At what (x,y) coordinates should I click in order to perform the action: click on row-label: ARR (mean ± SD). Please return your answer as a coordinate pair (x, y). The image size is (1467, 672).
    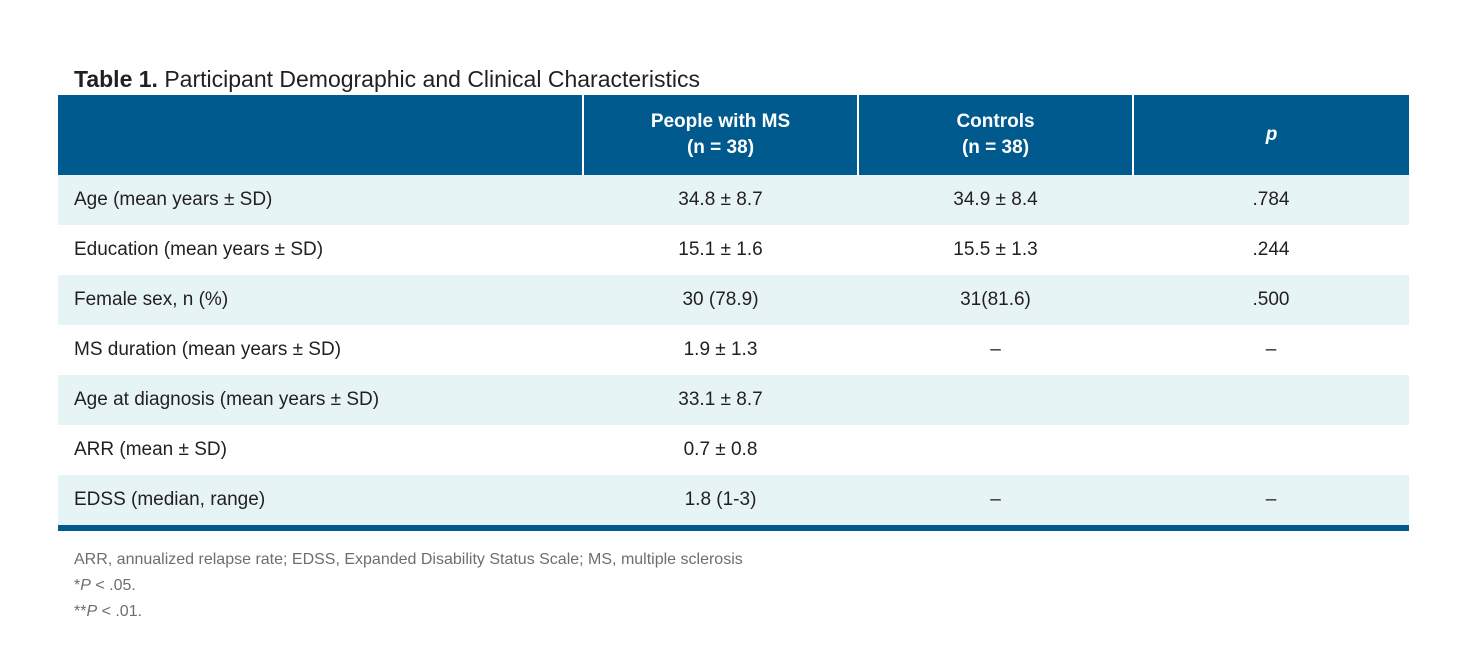
    Looking at the image, I should click on (320, 450).